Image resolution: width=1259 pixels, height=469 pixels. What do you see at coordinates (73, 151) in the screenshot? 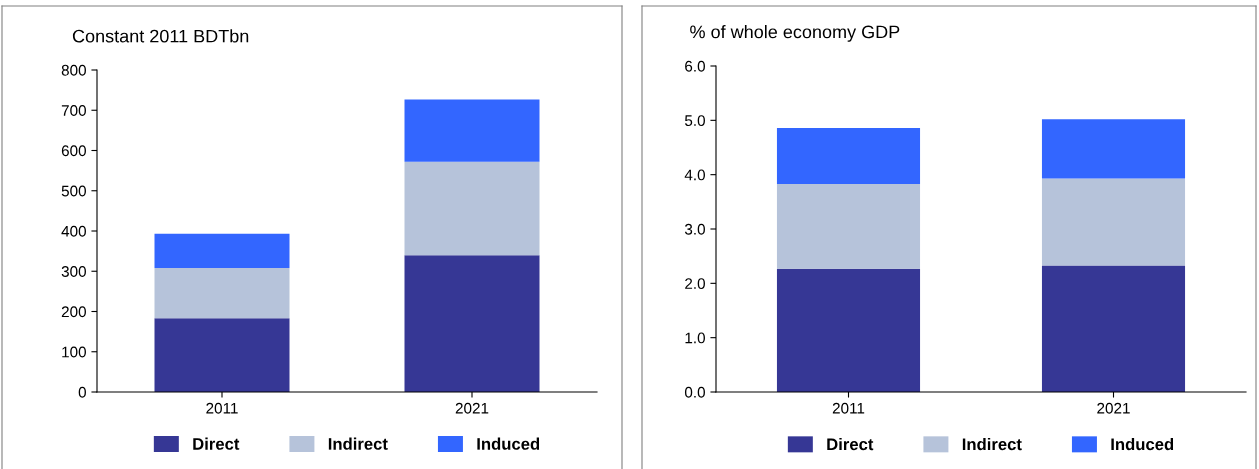
I see `y-tick-label: 600` at bounding box center [73, 151].